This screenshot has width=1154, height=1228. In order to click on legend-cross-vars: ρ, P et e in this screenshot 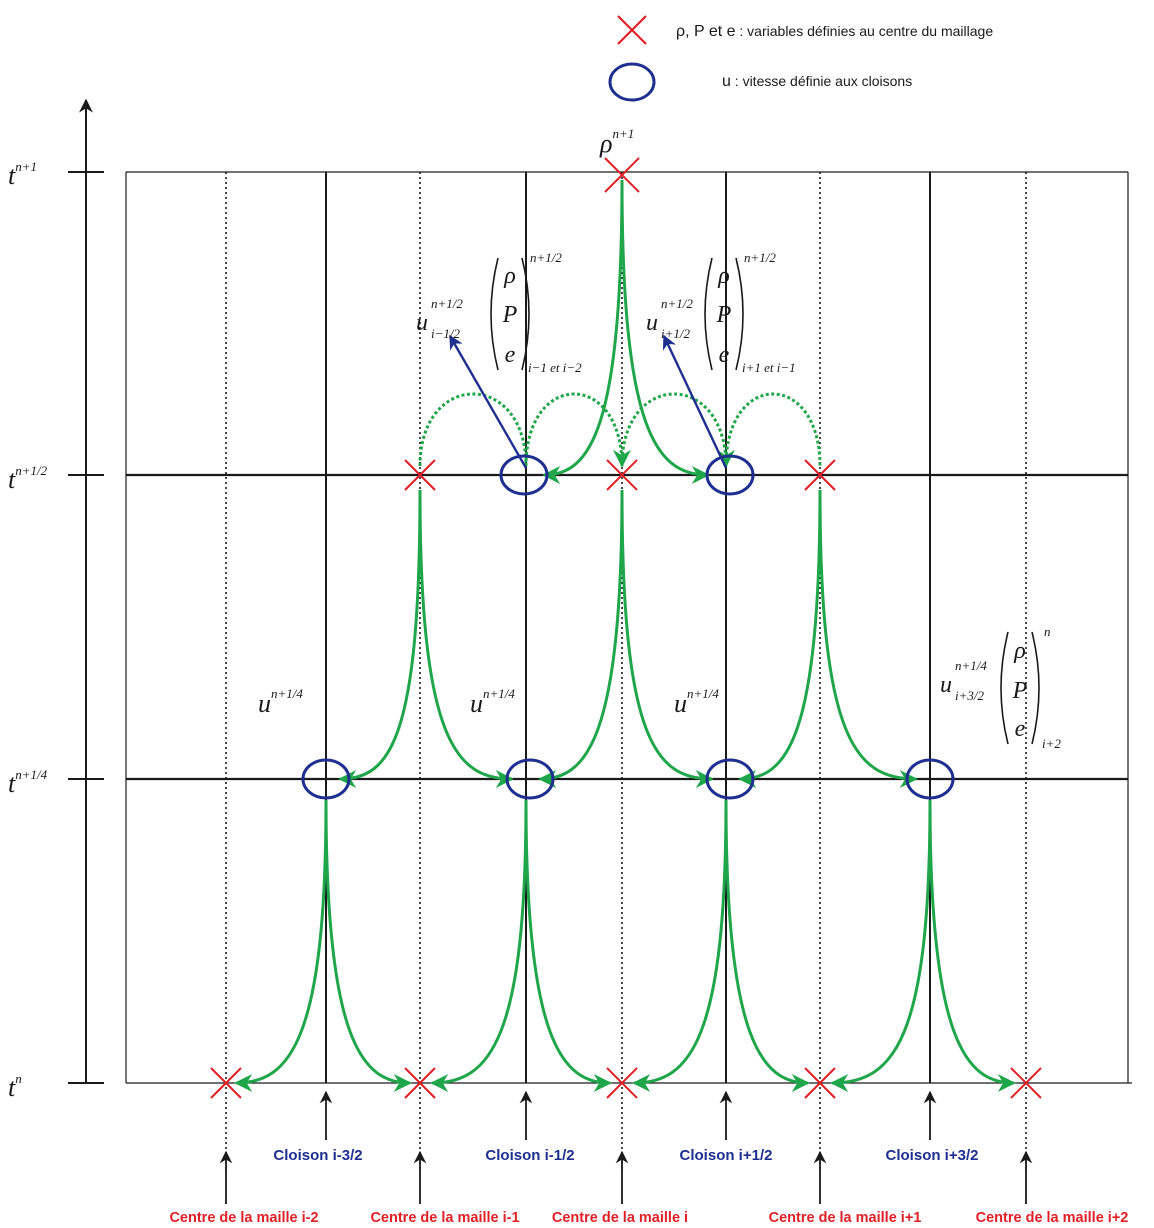, I will do `click(706, 31)`.